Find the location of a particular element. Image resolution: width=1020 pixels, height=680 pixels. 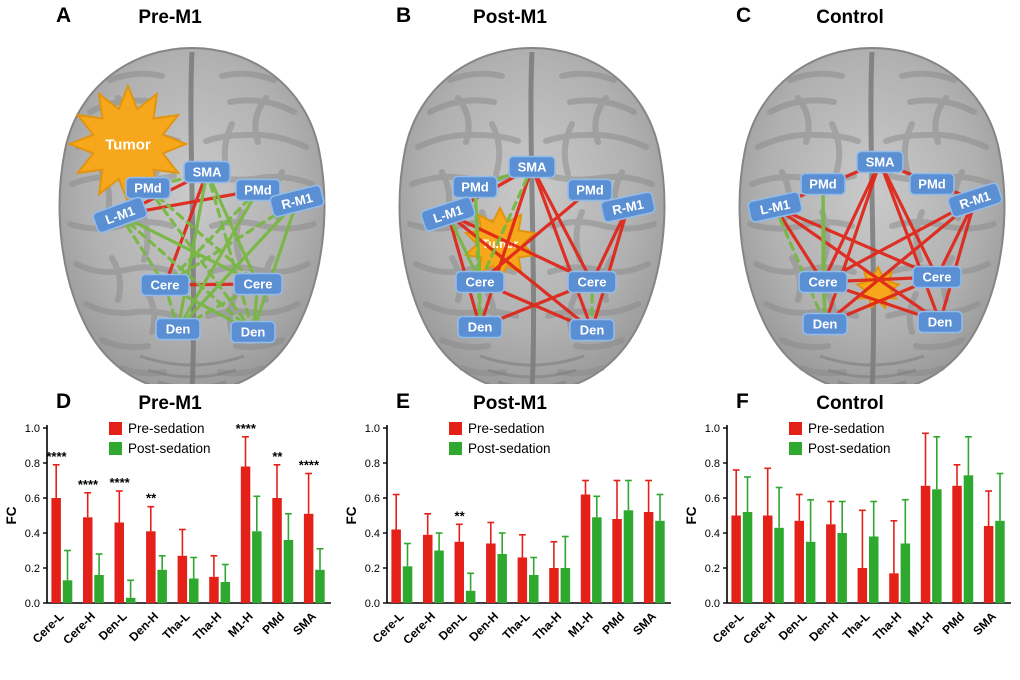

panel-letter-b: B is located at coordinates (404, 15).